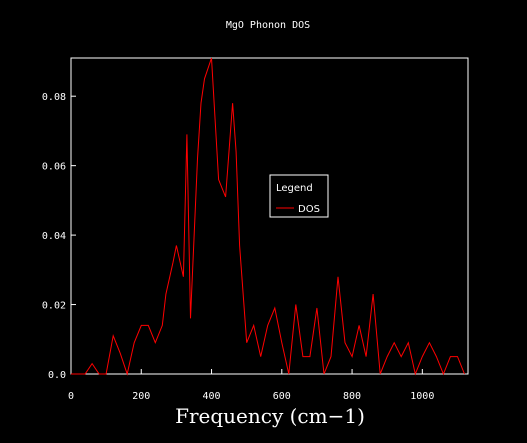 The image size is (527, 443). I want to click on x-tick-label: 1000, so click(422, 396).